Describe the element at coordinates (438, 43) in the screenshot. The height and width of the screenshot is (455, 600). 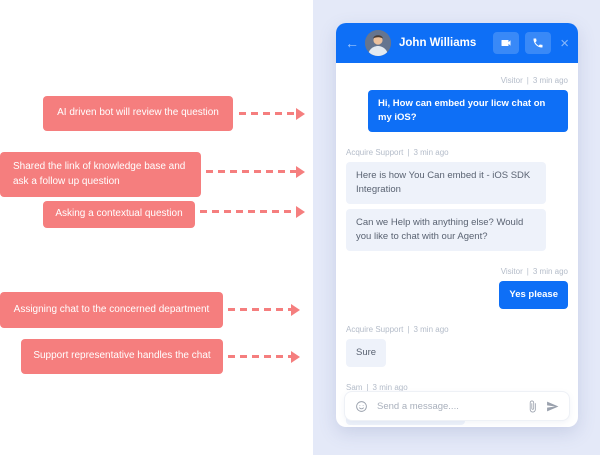
I see `chat-title: John Williams` at that location.